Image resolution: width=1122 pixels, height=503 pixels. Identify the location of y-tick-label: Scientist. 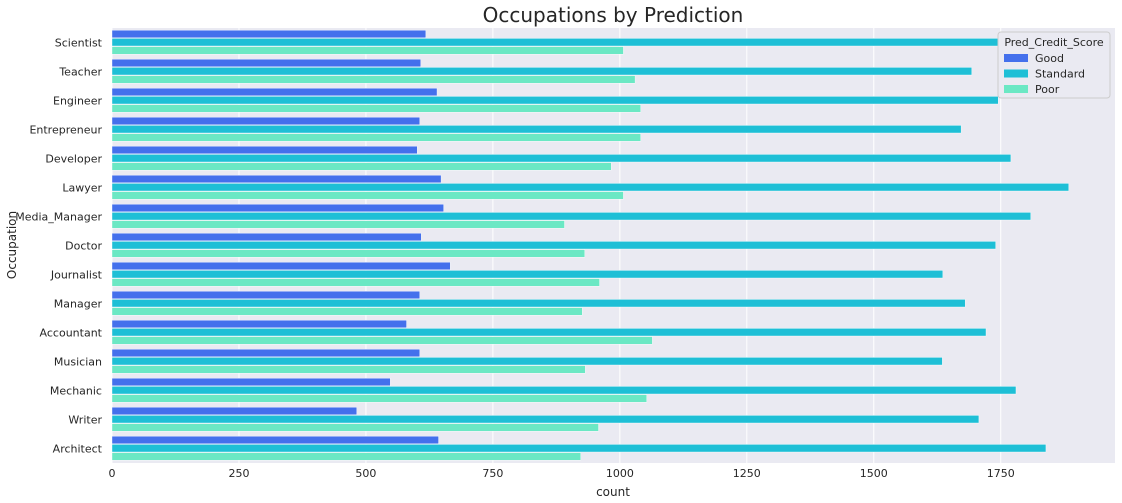
(79, 43).